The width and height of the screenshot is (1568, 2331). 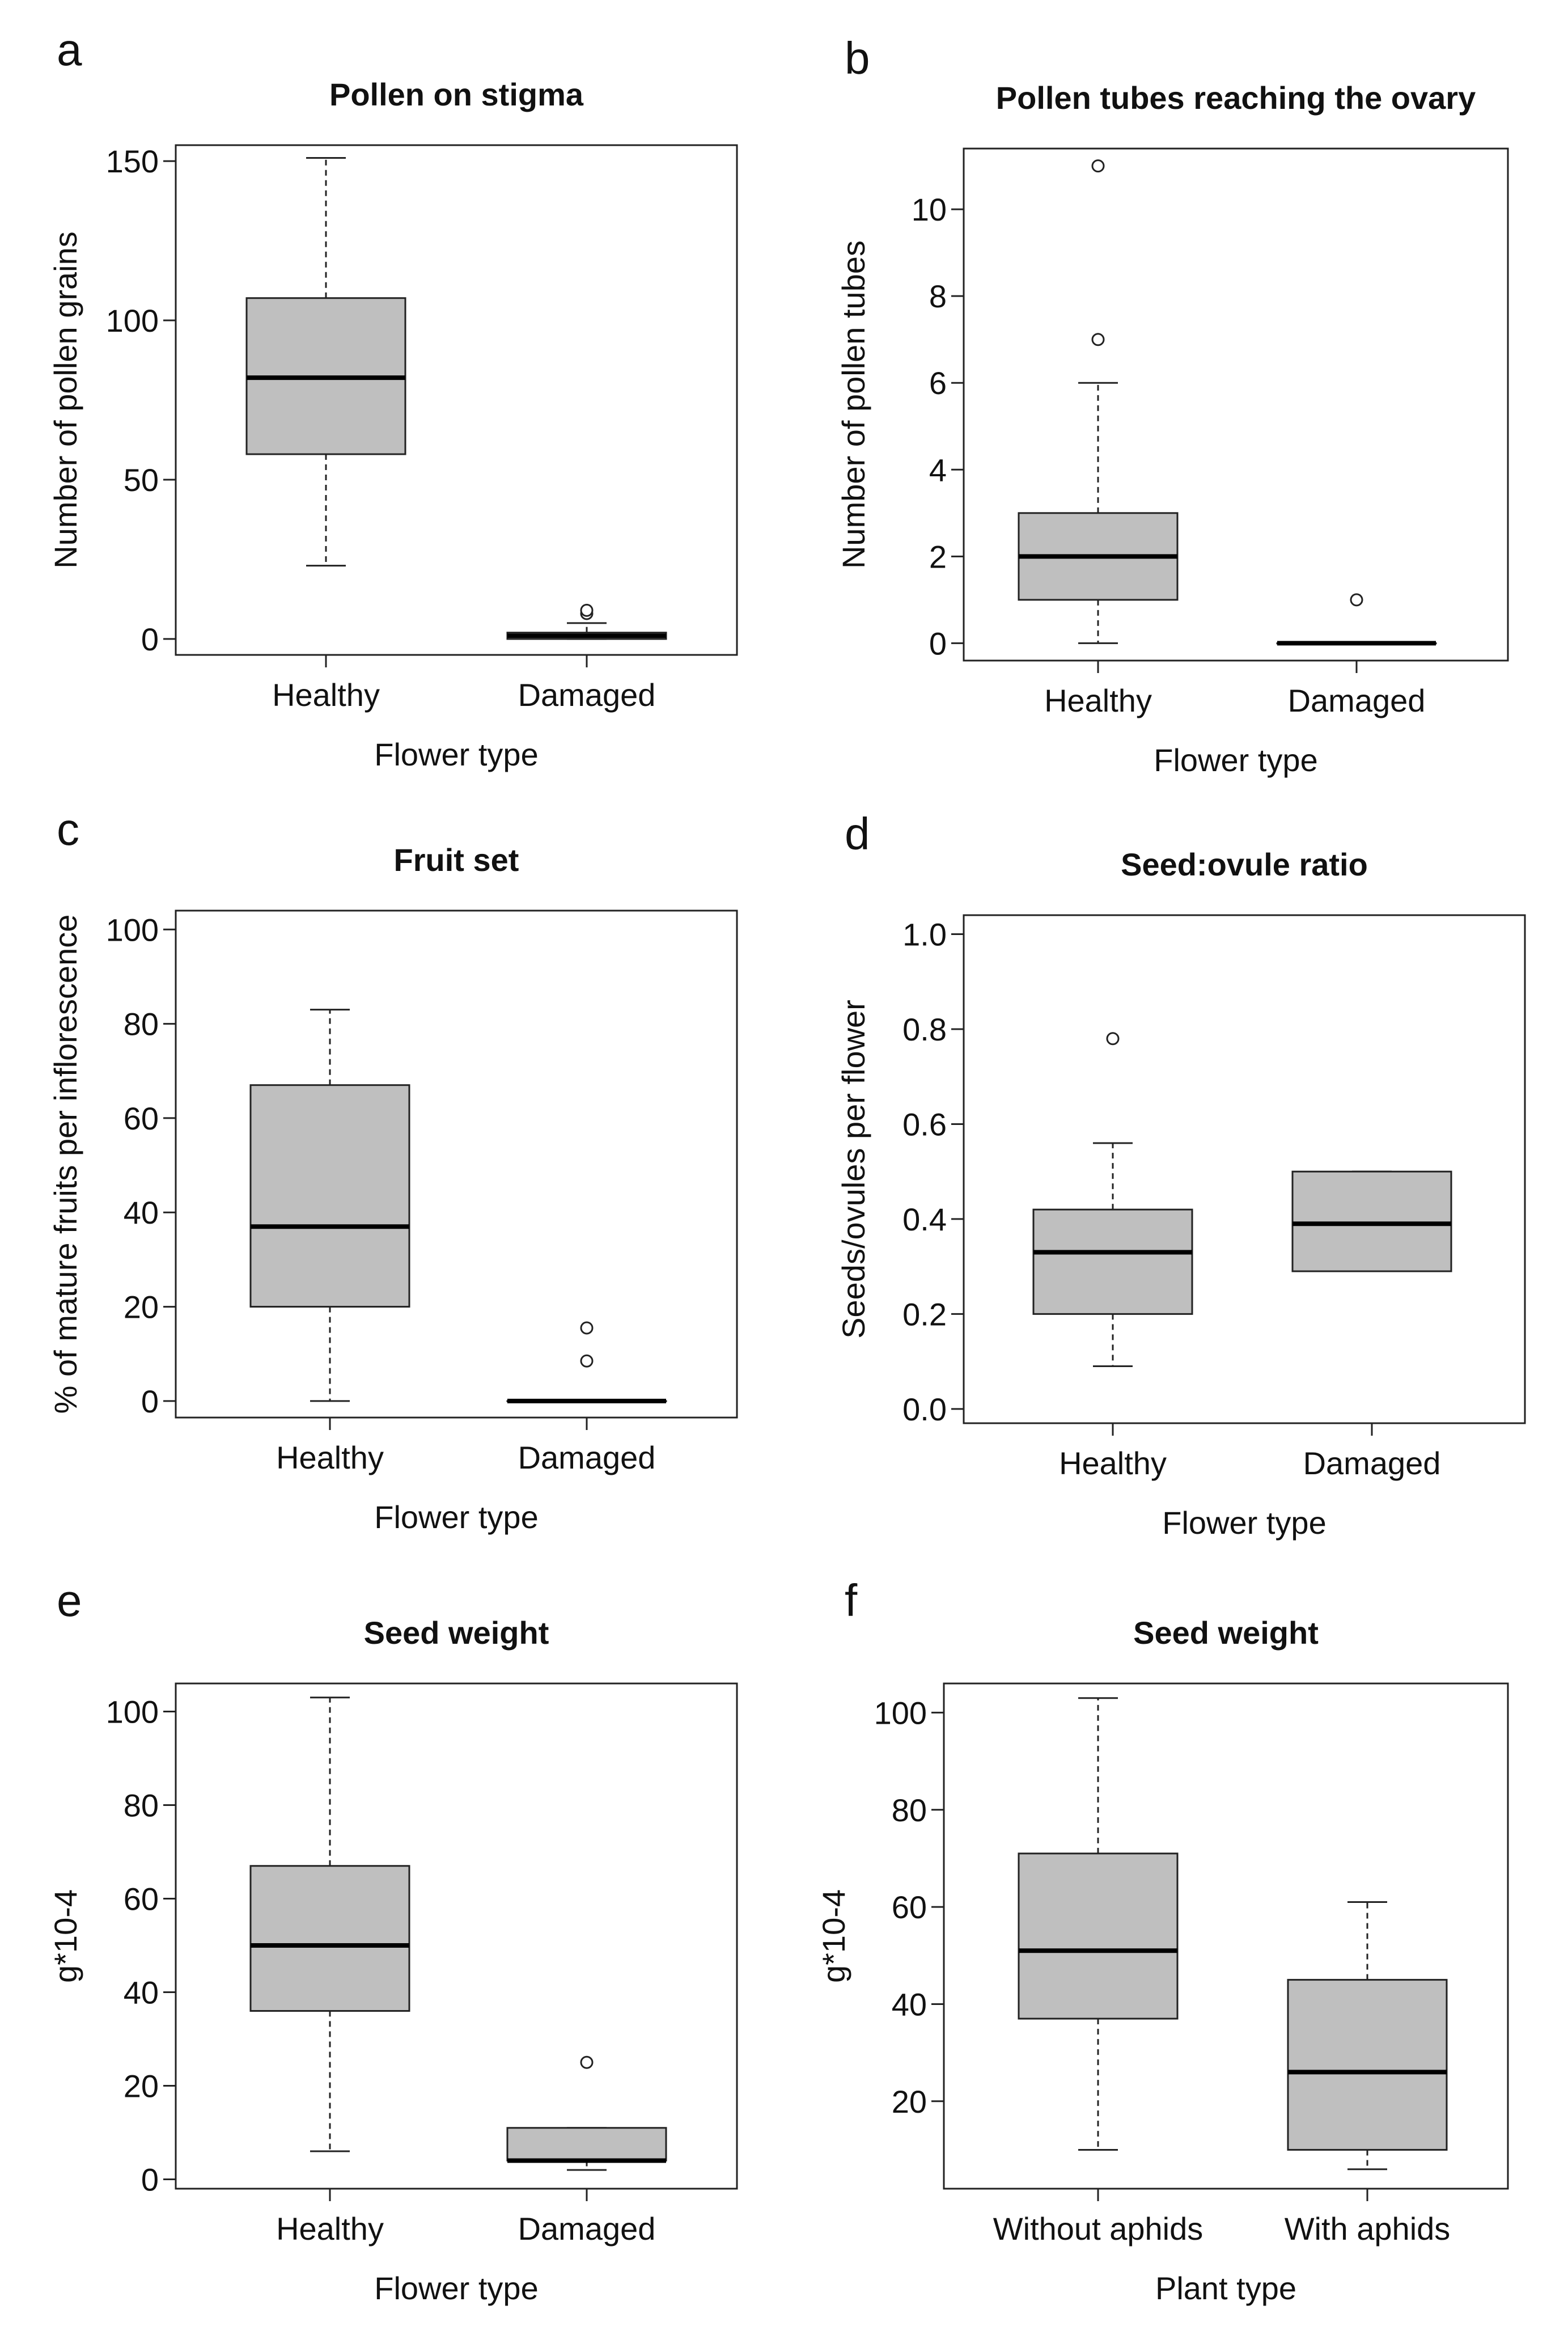 What do you see at coordinates (1244, 865) in the screenshot?
I see `chart-title: Seed:ovule ratio` at bounding box center [1244, 865].